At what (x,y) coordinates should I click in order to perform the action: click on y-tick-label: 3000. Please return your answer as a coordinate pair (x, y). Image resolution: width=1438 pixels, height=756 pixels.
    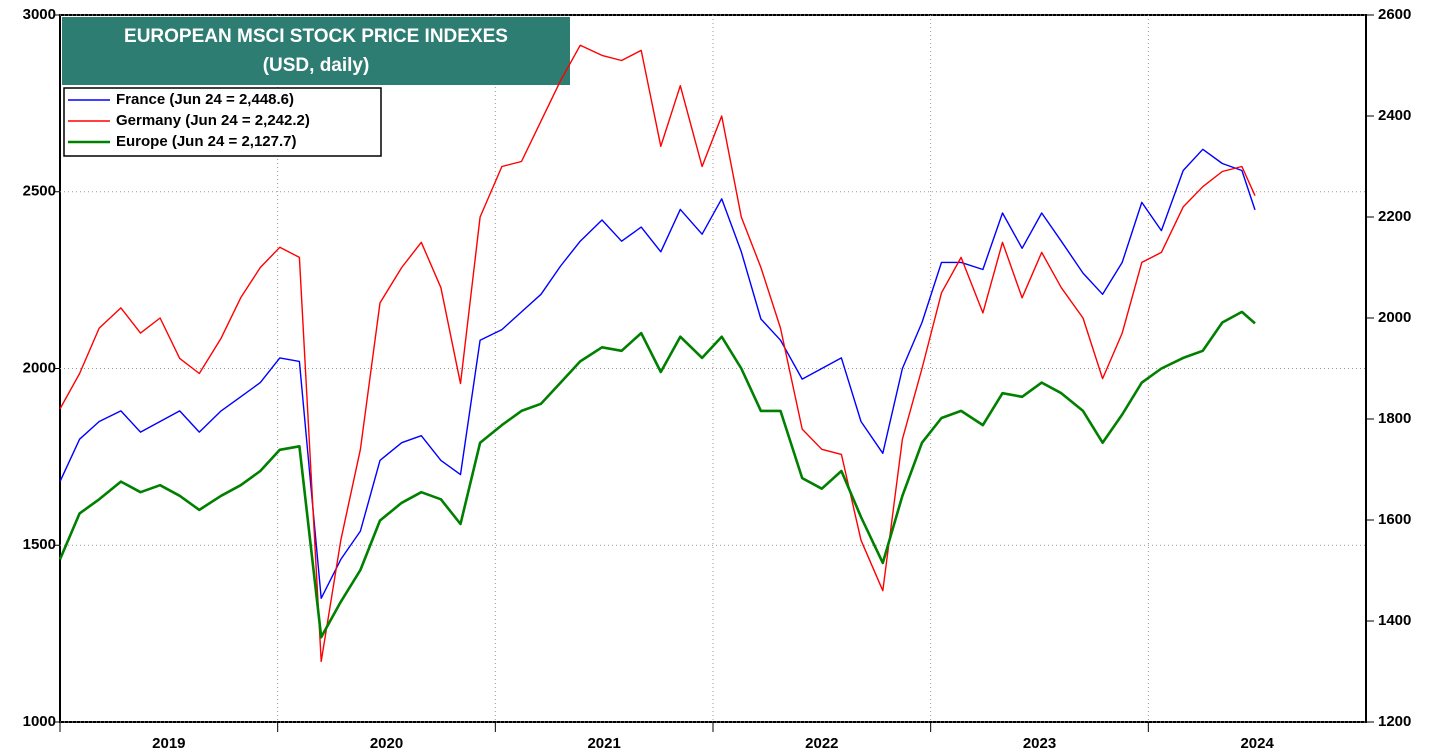
    Looking at the image, I should click on (39, 14).